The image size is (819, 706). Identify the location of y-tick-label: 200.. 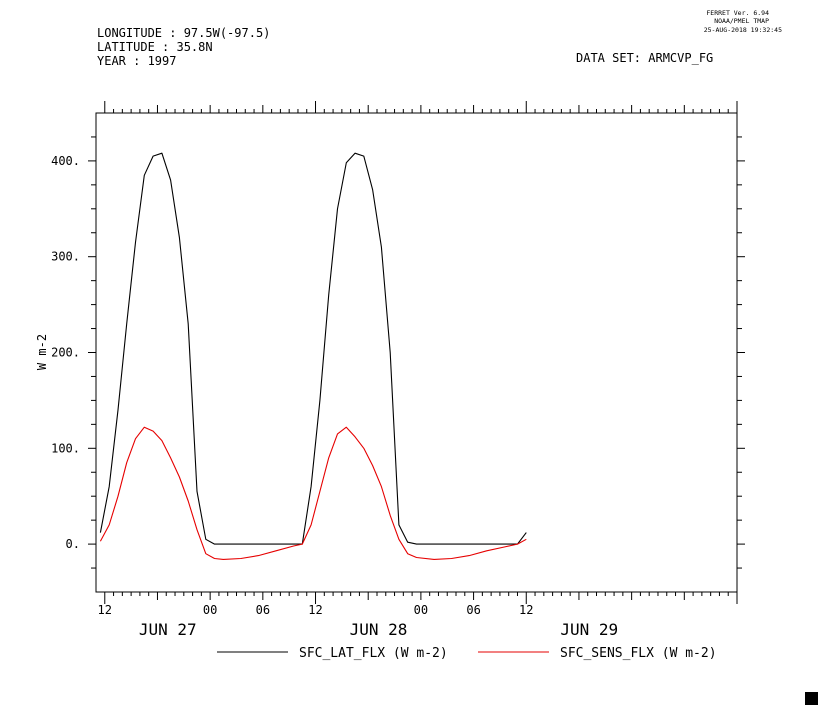
(65, 353).